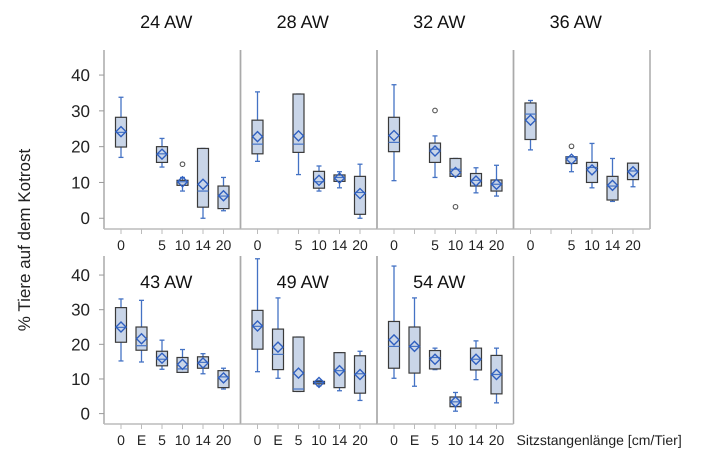 This screenshot has height=455, width=706. I want to click on chart-title: 32 AW, so click(439, 22).